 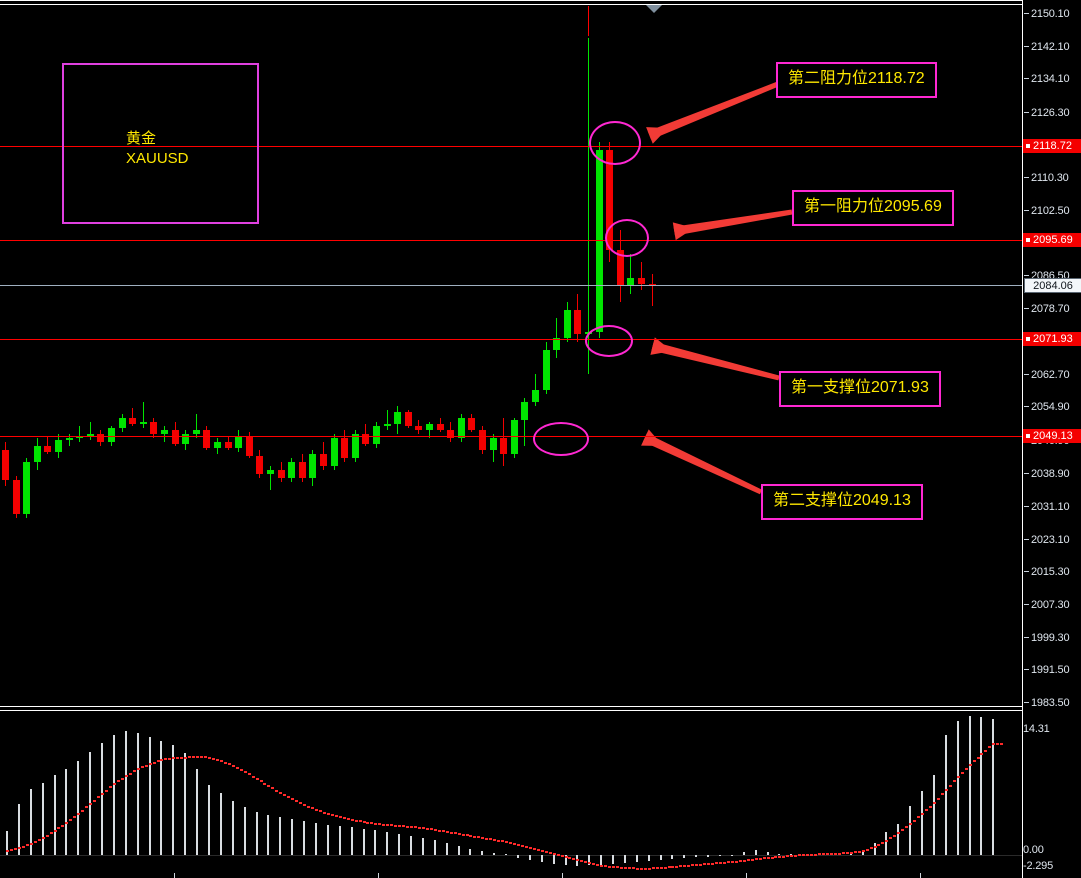 What do you see at coordinates (511, 146) in the screenshot?
I see `level-line-r2` at bounding box center [511, 146].